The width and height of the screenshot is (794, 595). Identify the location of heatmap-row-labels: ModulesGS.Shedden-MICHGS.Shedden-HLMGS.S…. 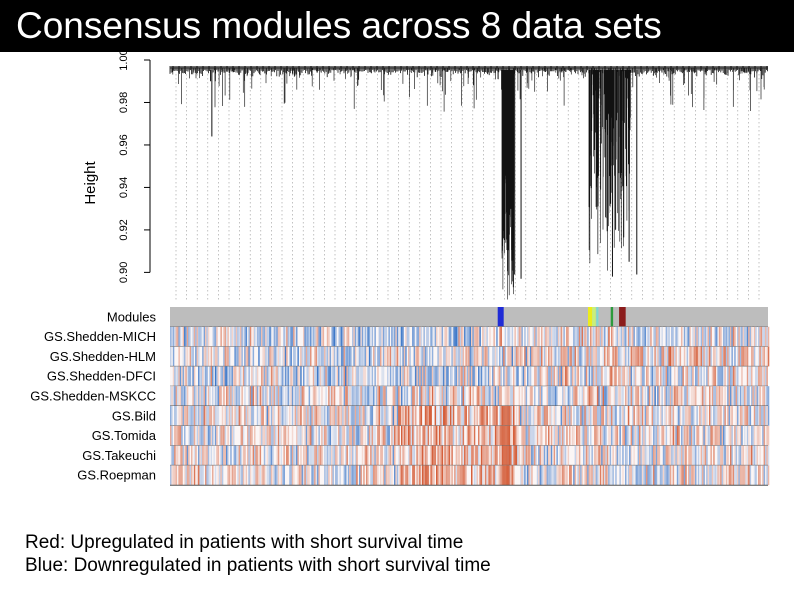
(93, 395).